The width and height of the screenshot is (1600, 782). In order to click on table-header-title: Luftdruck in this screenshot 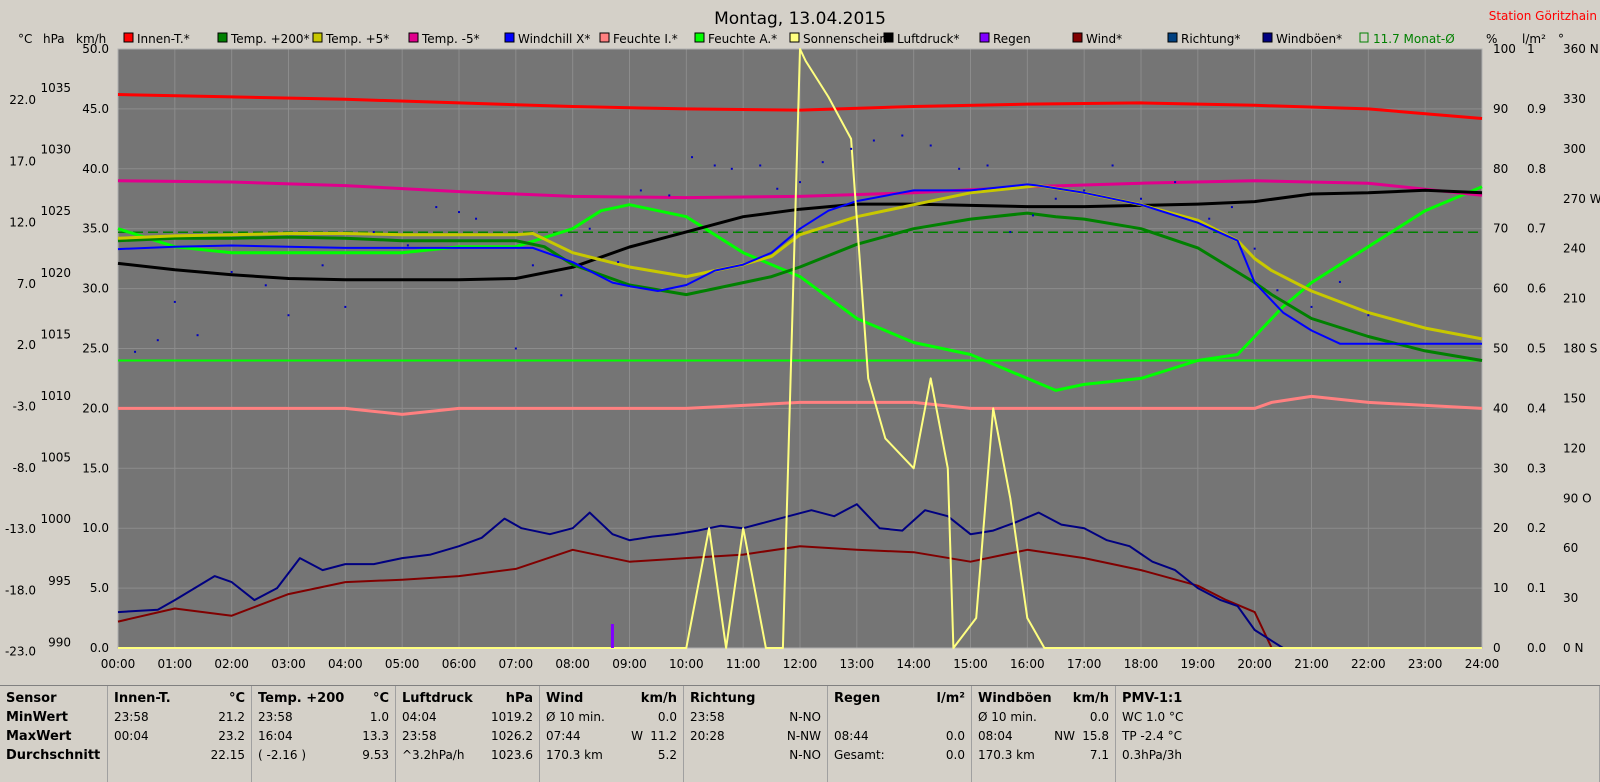, I will do `click(437, 698)`.